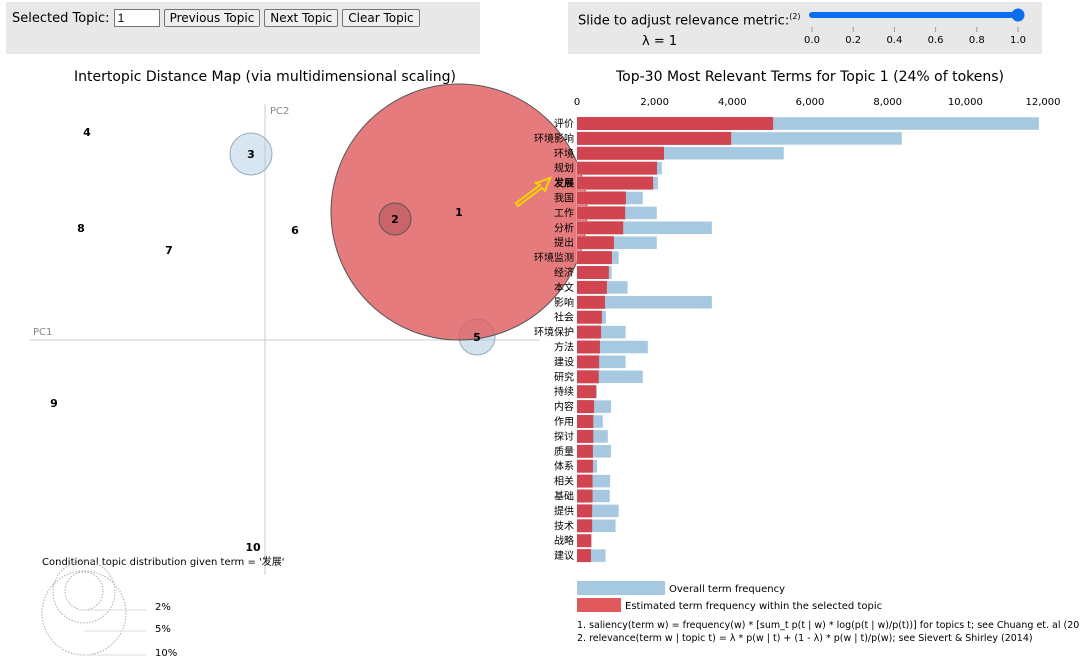  I want to click on topic-label-9: 9, so click(54, 403).